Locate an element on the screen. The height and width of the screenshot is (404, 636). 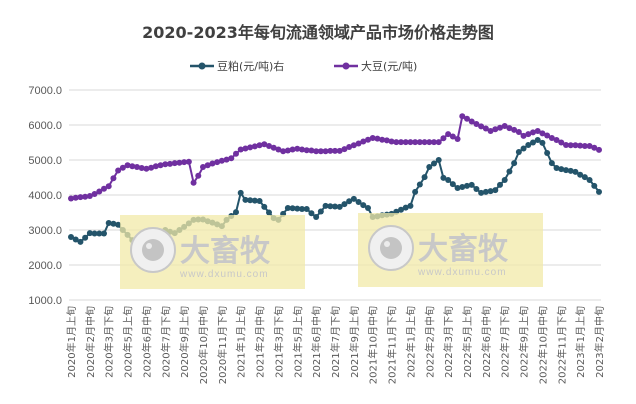
x-tick-label: 2020年9月上旬 is located at coordinates (184, 342).